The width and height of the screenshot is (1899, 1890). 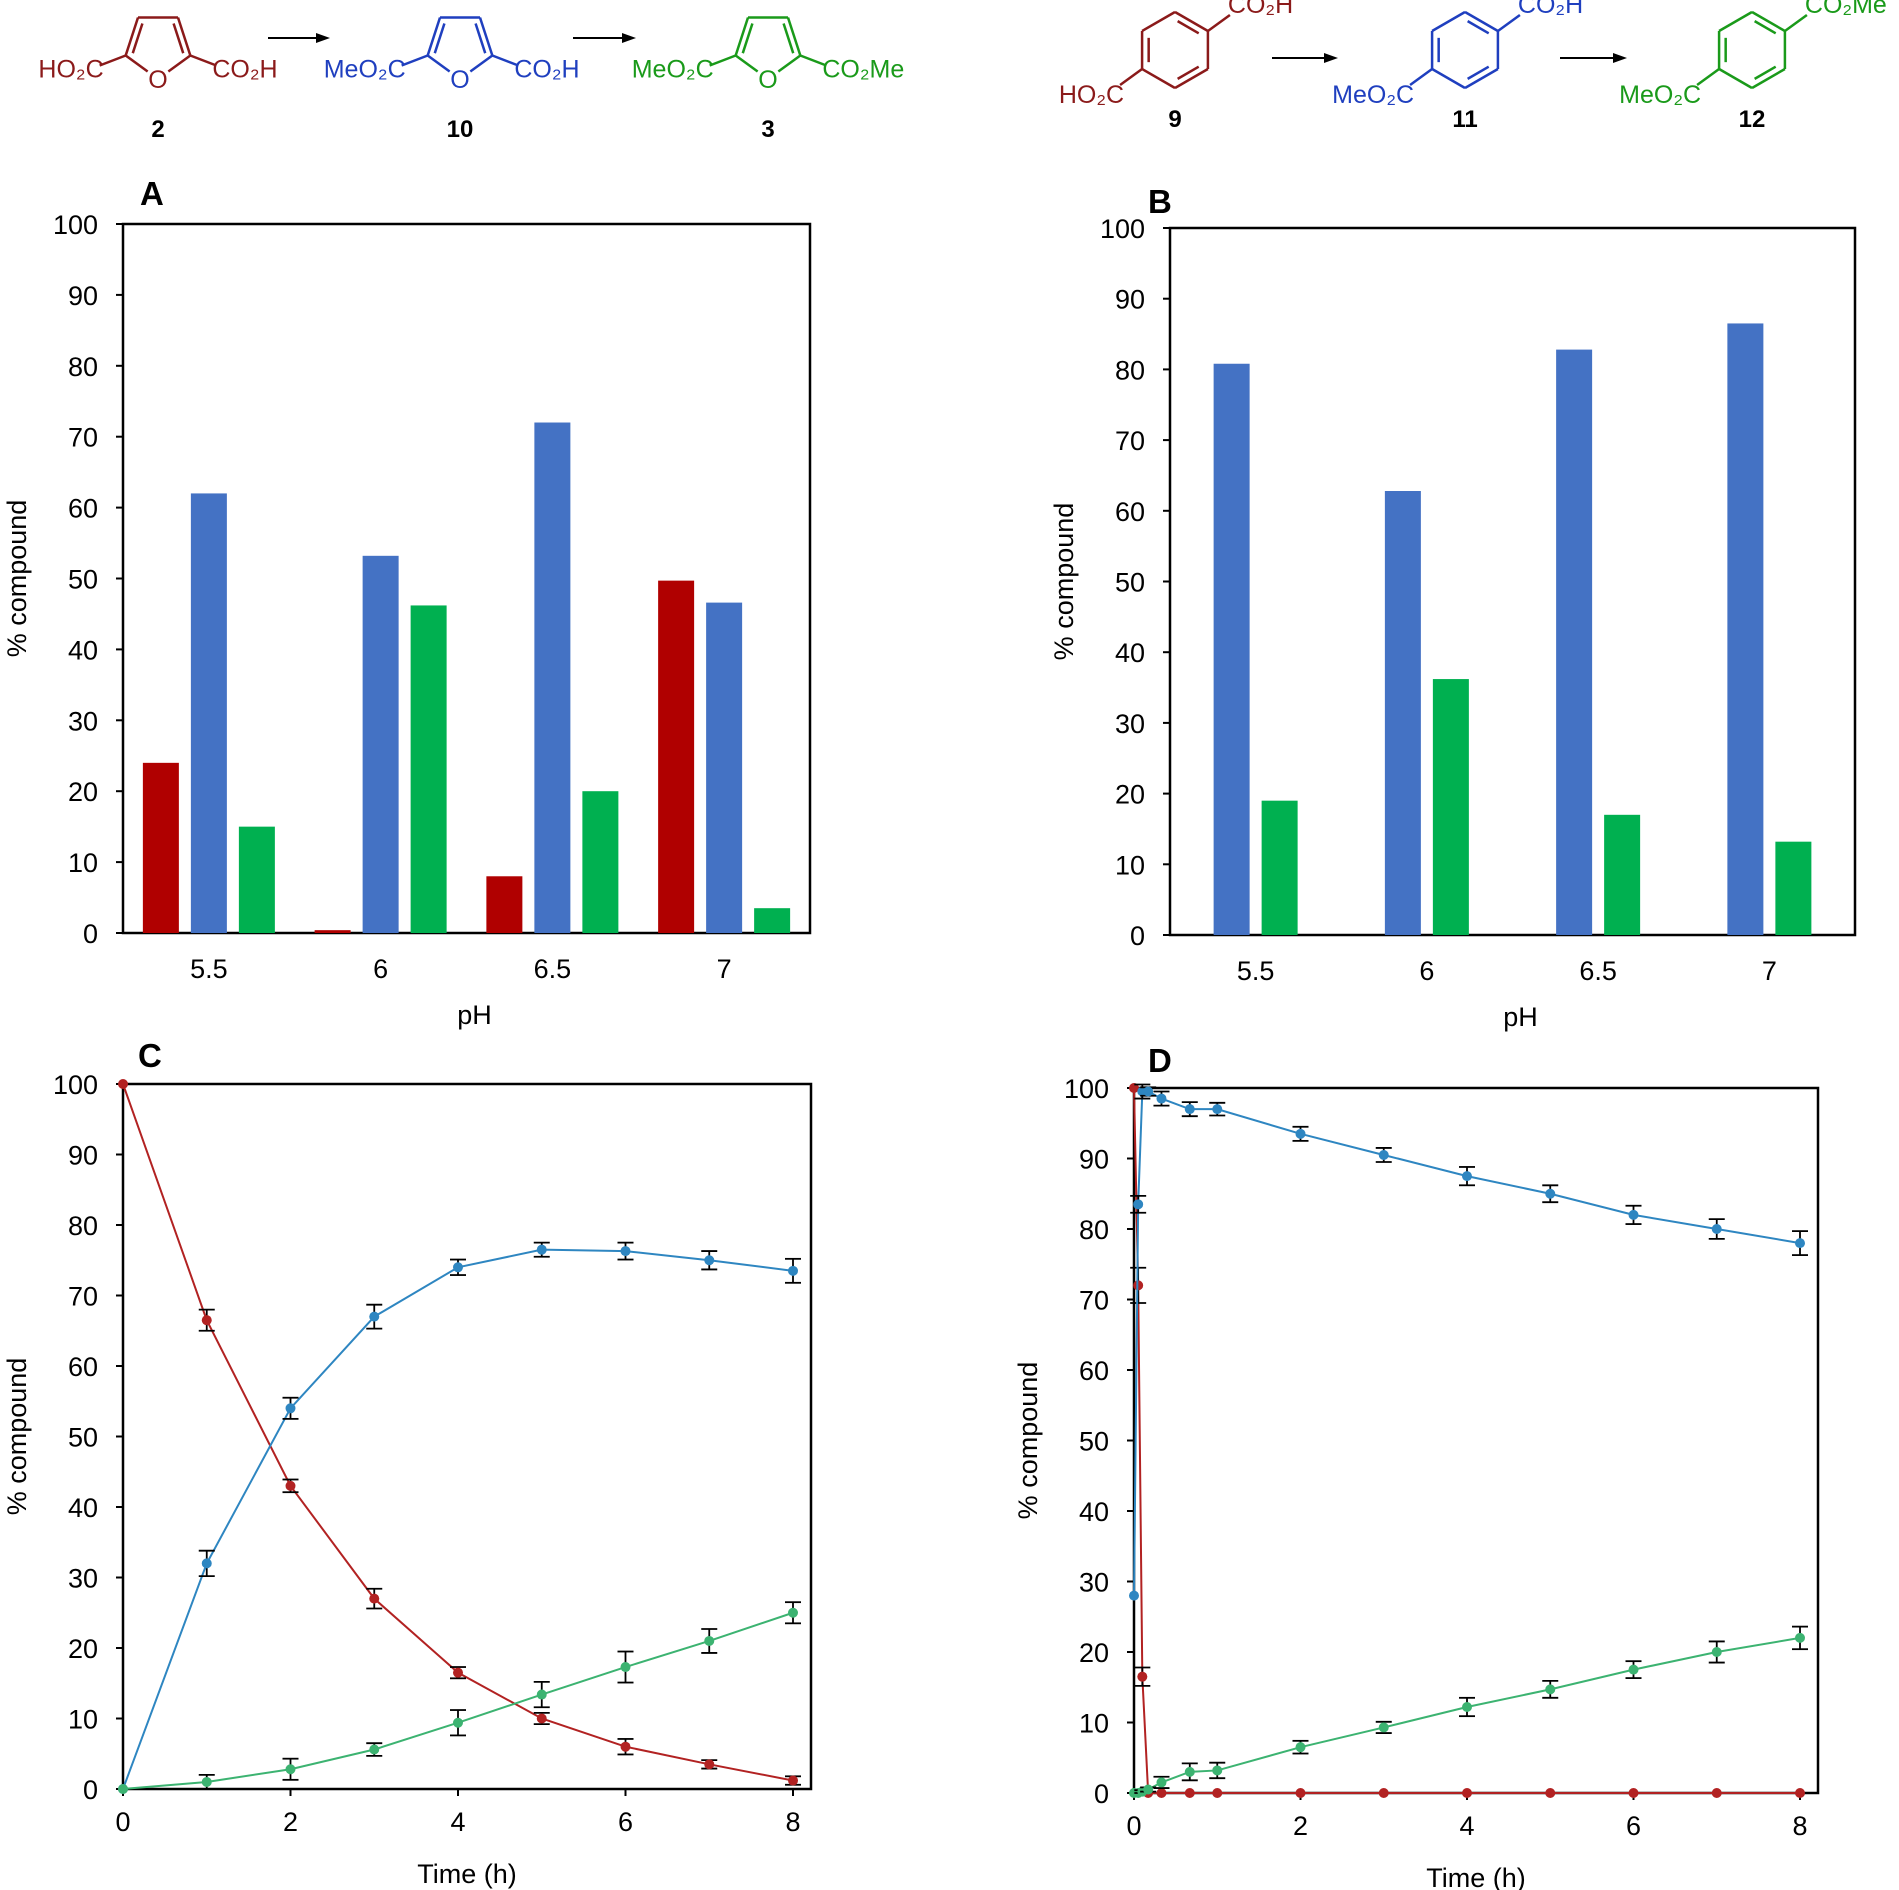 I want to click on x-axis-label: Time (h), so click(x=1476, y=1876).